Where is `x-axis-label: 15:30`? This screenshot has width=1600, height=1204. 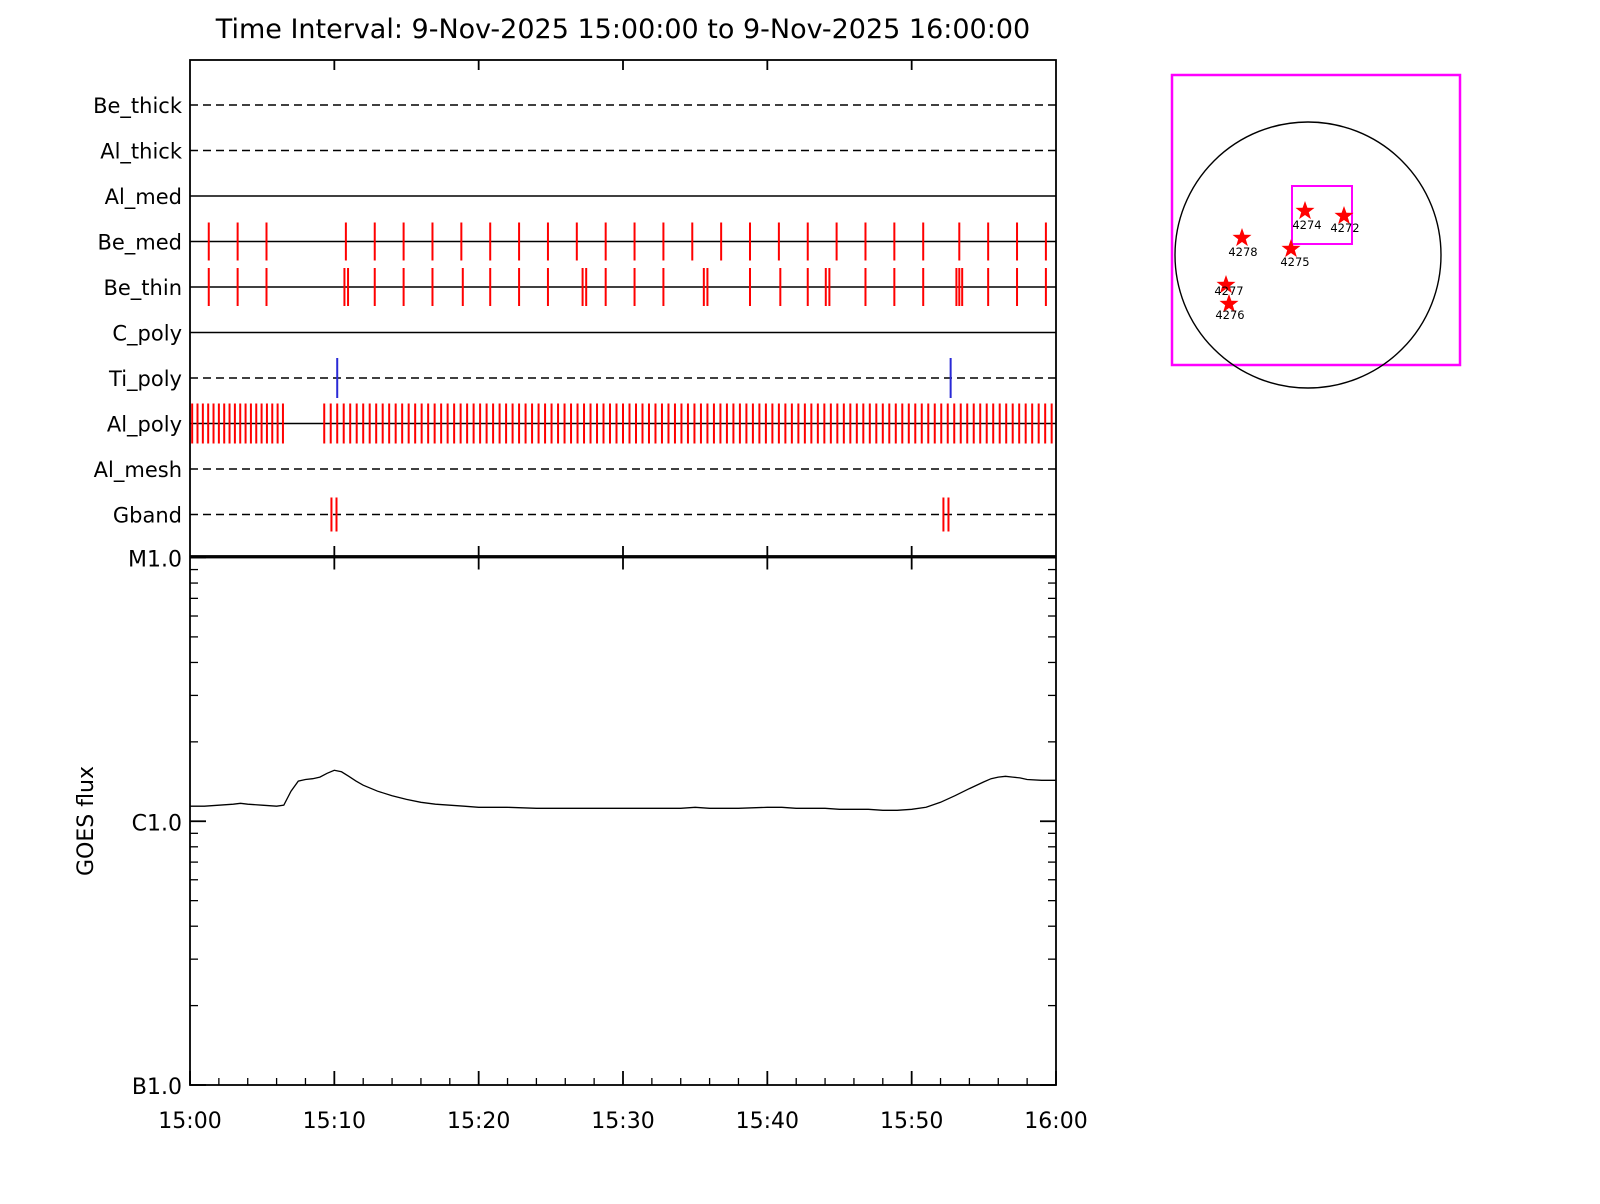 x-axis-label: 15:30 is located at coordinates (622, 1121).